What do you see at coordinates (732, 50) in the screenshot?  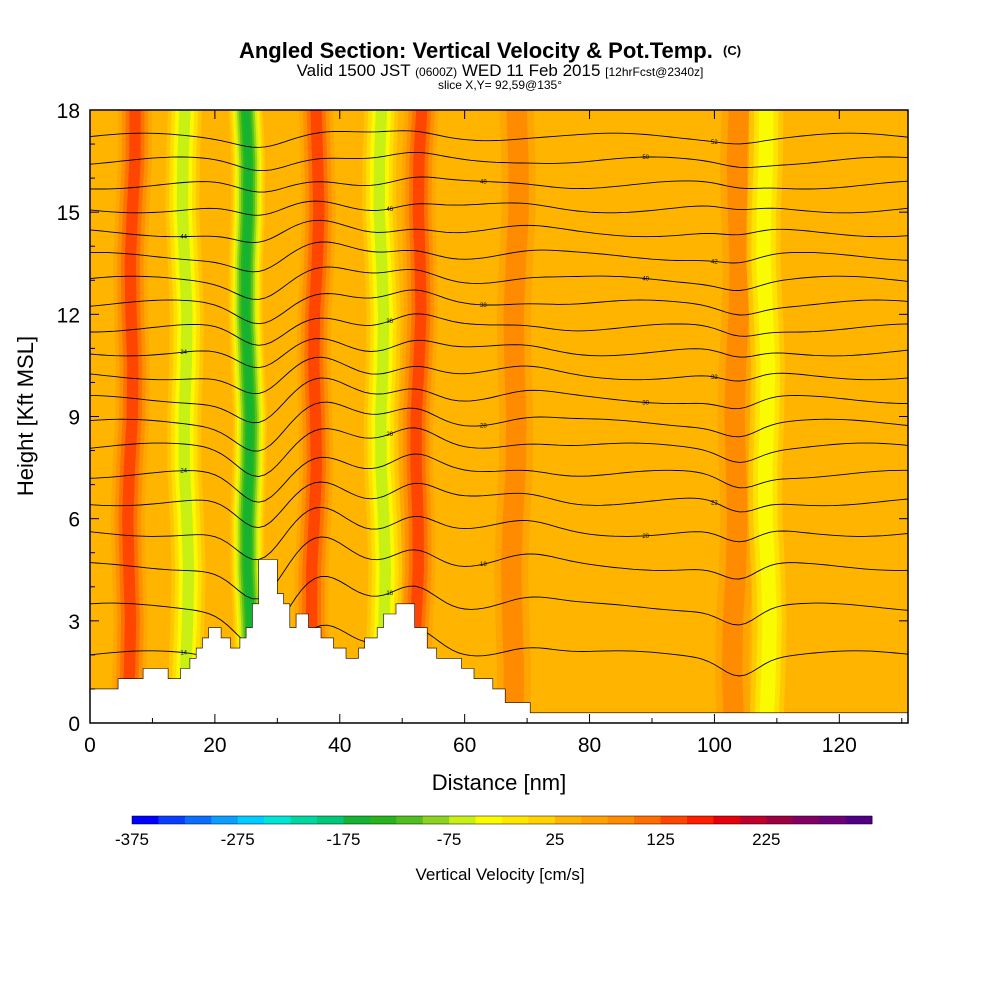 I see `title-suffix: (C)` at bounding box center [732, 50].